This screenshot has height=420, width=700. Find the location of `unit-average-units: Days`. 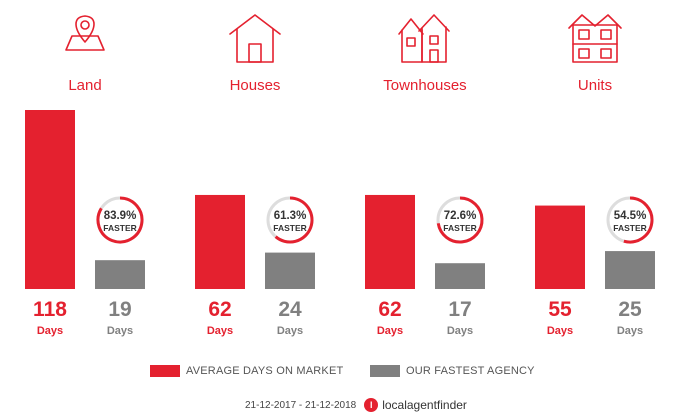

unit-average-units: Days is located at coordinates (560, 331).